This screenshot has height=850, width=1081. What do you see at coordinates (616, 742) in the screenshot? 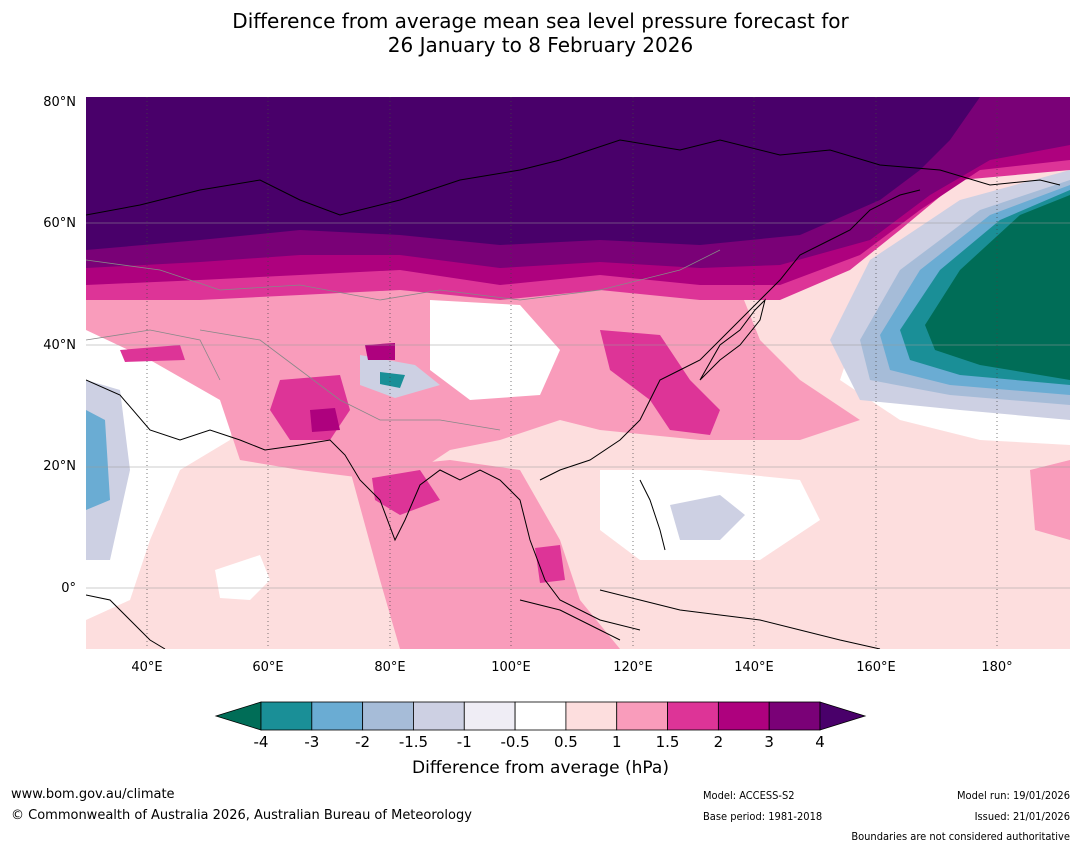
I see `colorbar-tick-label: 1` at bounding box center [616, 742].